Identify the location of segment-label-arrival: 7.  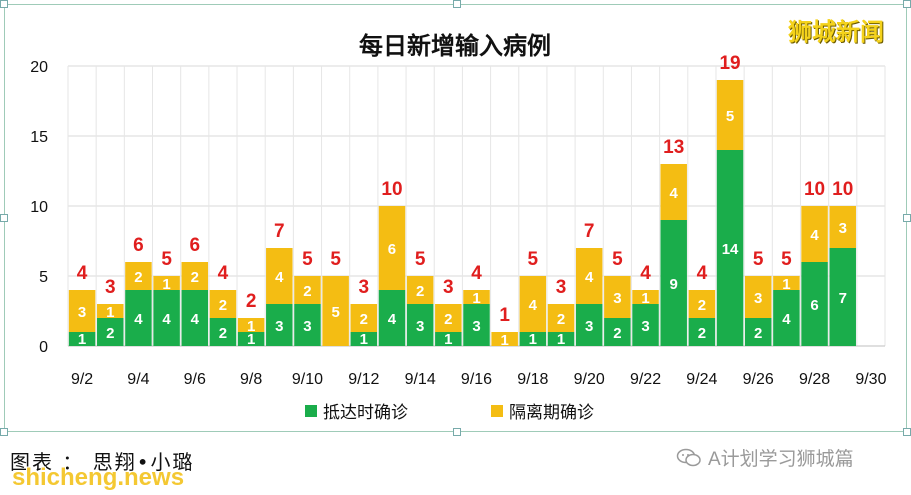
(843, 298).